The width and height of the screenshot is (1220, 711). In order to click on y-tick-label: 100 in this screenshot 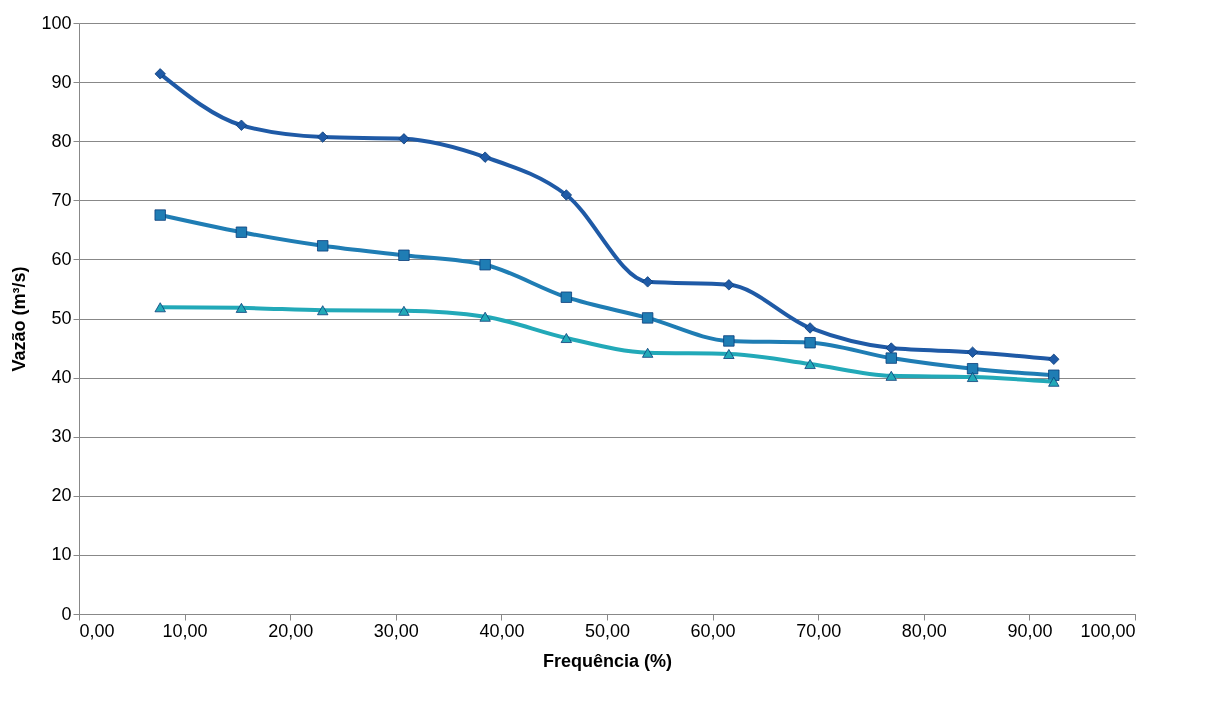, I will do `click(56, 22)`.